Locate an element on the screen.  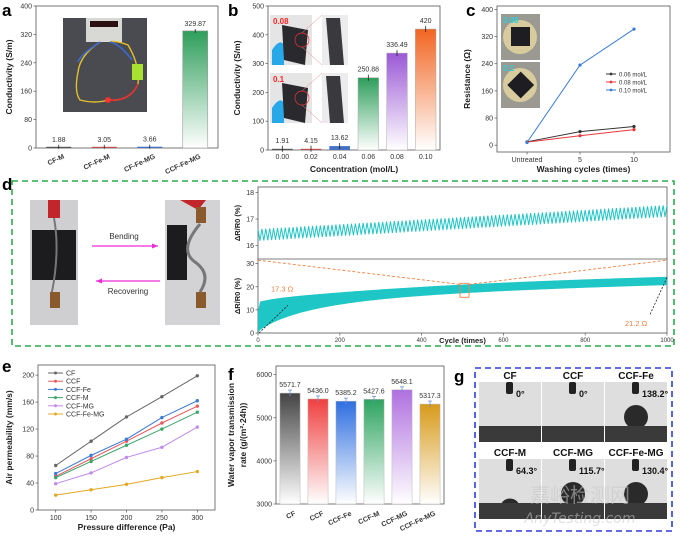
x-axis-label: Concentration (mol/L) is located at coordinates (354, 169).